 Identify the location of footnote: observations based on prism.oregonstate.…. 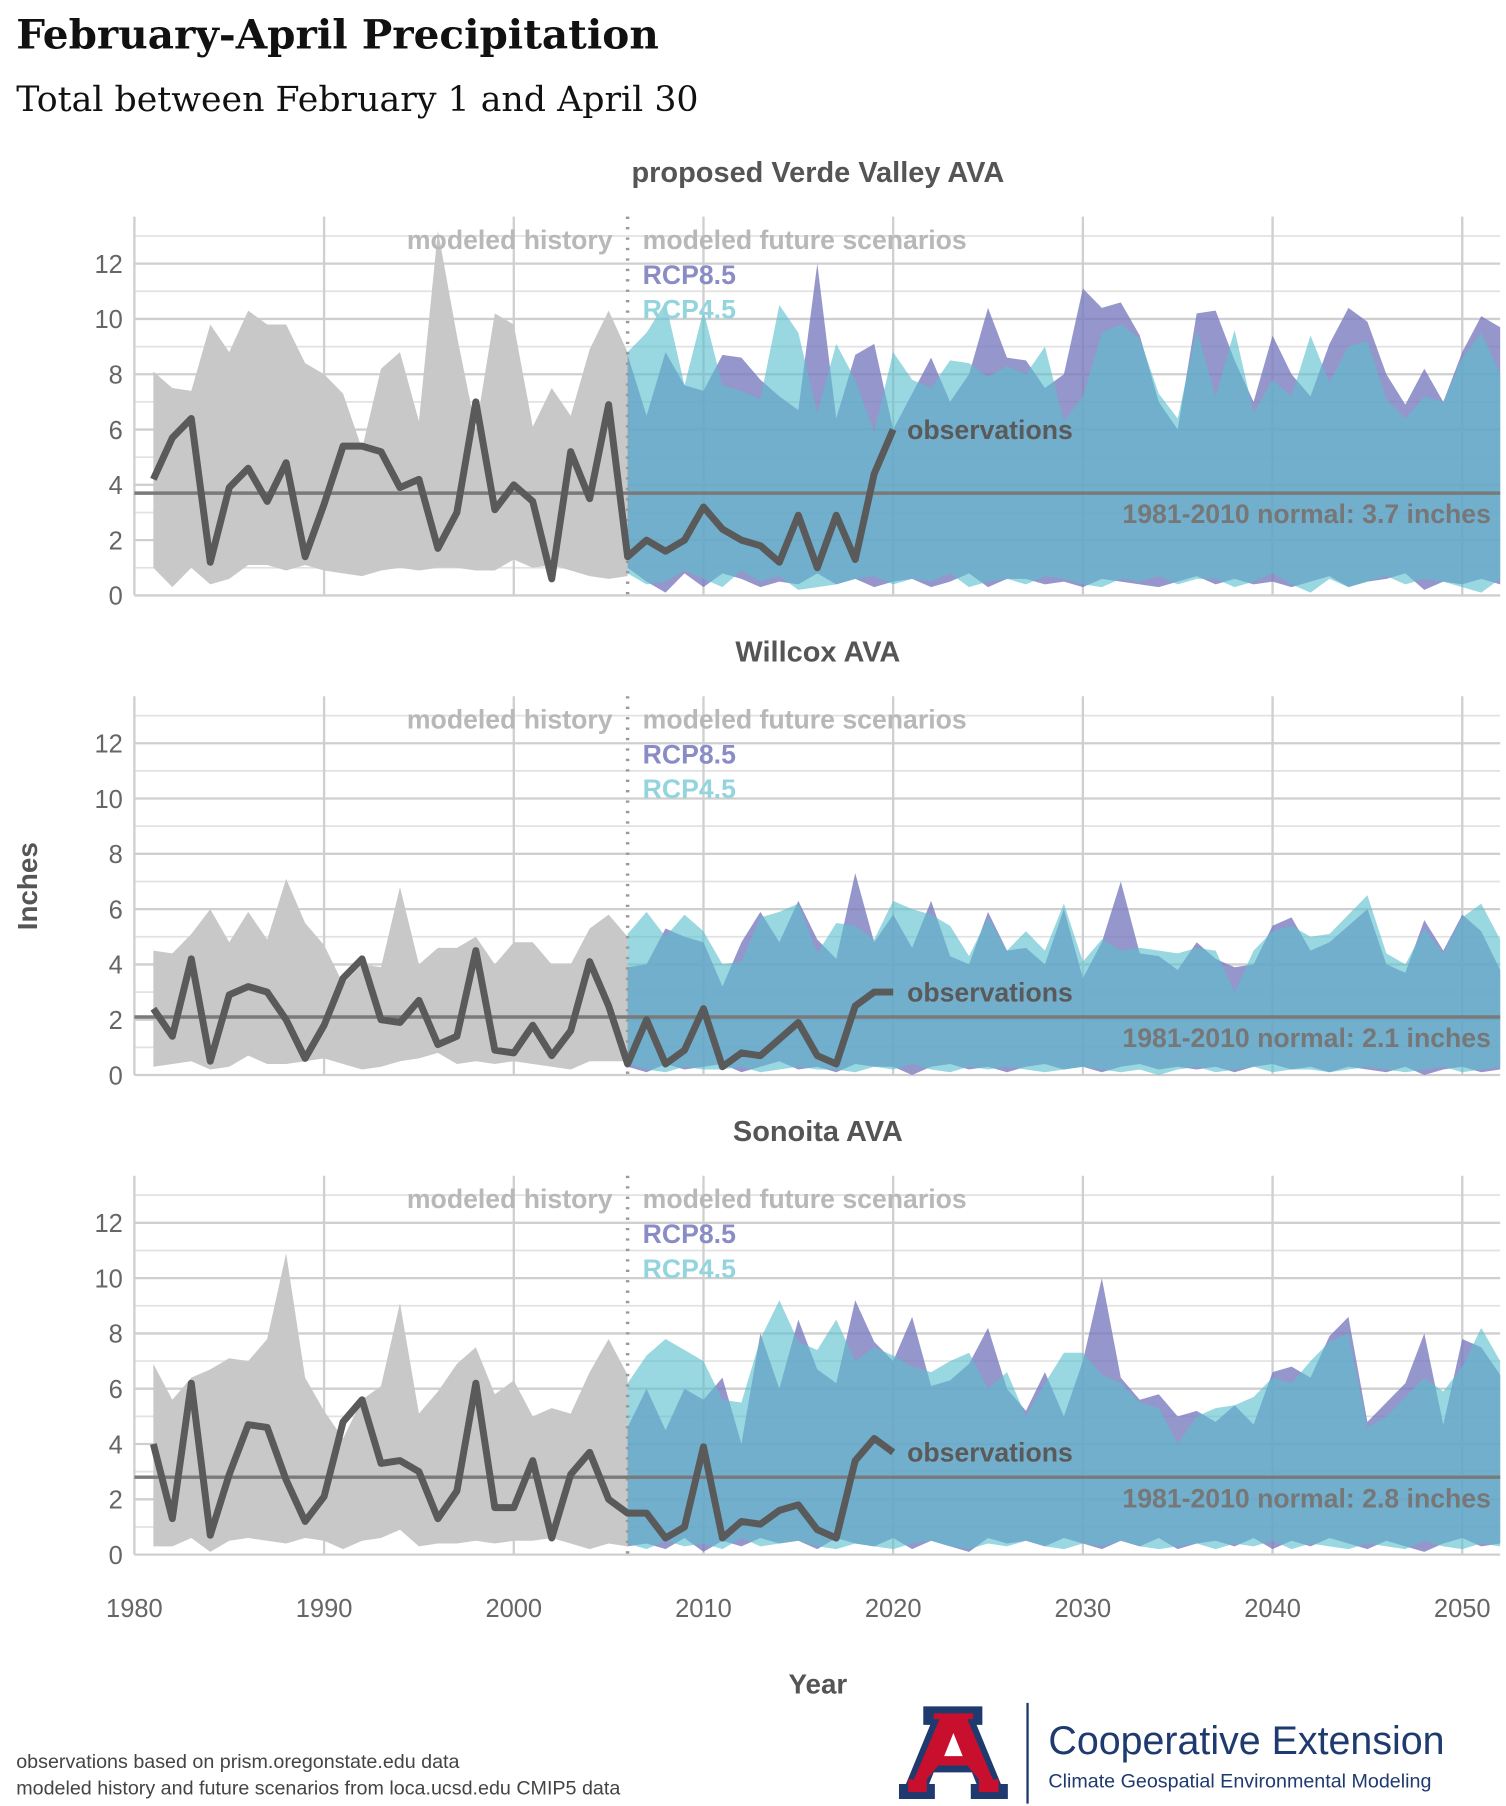
(237, 1762).